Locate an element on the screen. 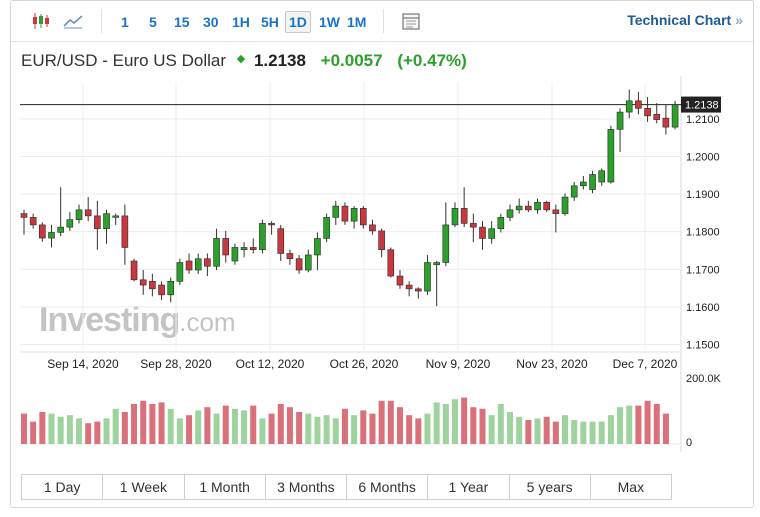 The width and height of the screenshot is (760, 517). range-1-week: 1 Week is located at coordinates (144, 487).